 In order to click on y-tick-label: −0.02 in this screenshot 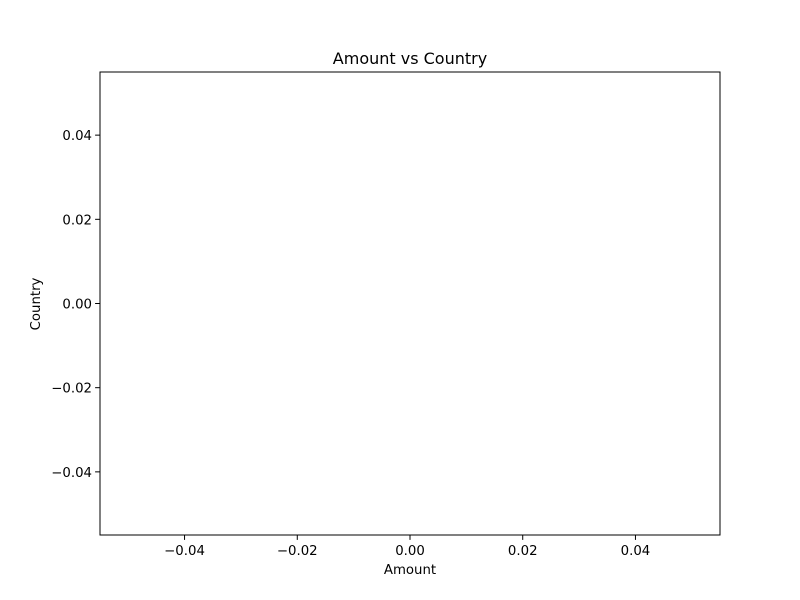, I will do `click(71, 389)`.